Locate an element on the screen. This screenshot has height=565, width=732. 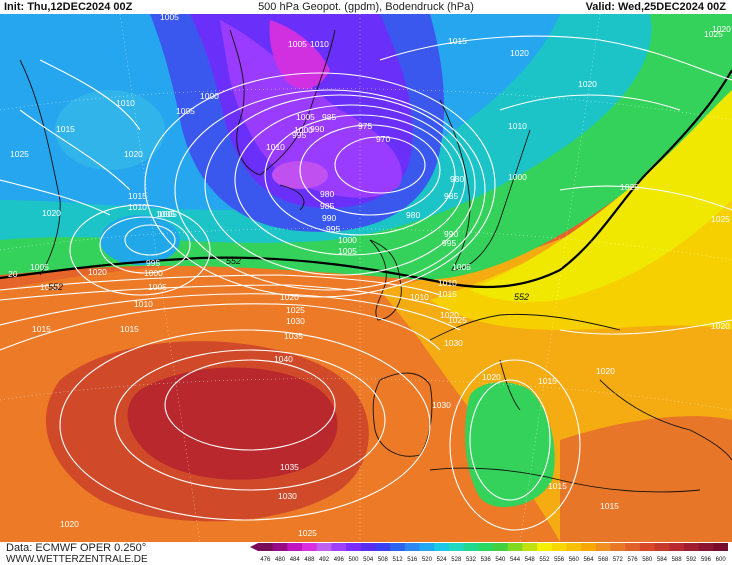
colorbar-tick-label: 572 is located at coordinates (618, 560).